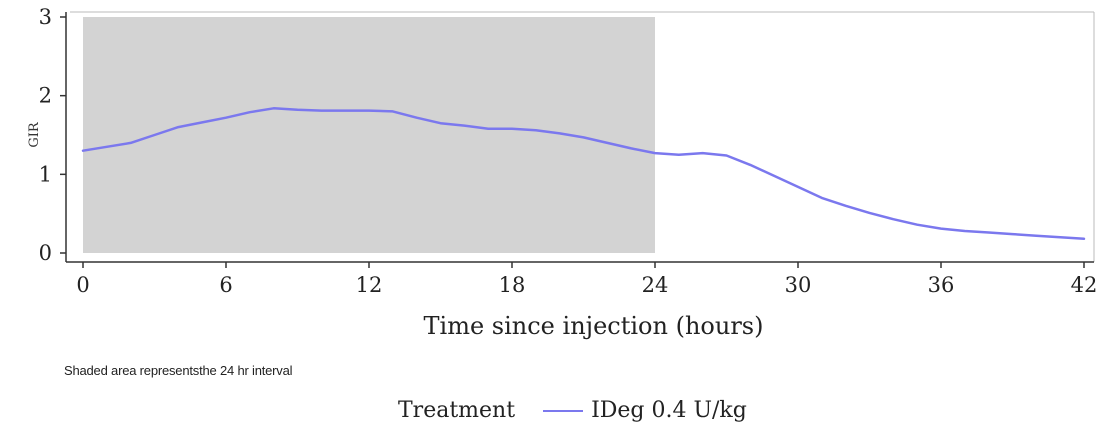 The height and width of the screenshot is (431, 1102). Describe the element at coordinates (45, 17) in the screenshot. I see `y-tick-label-3: 3` at that location.